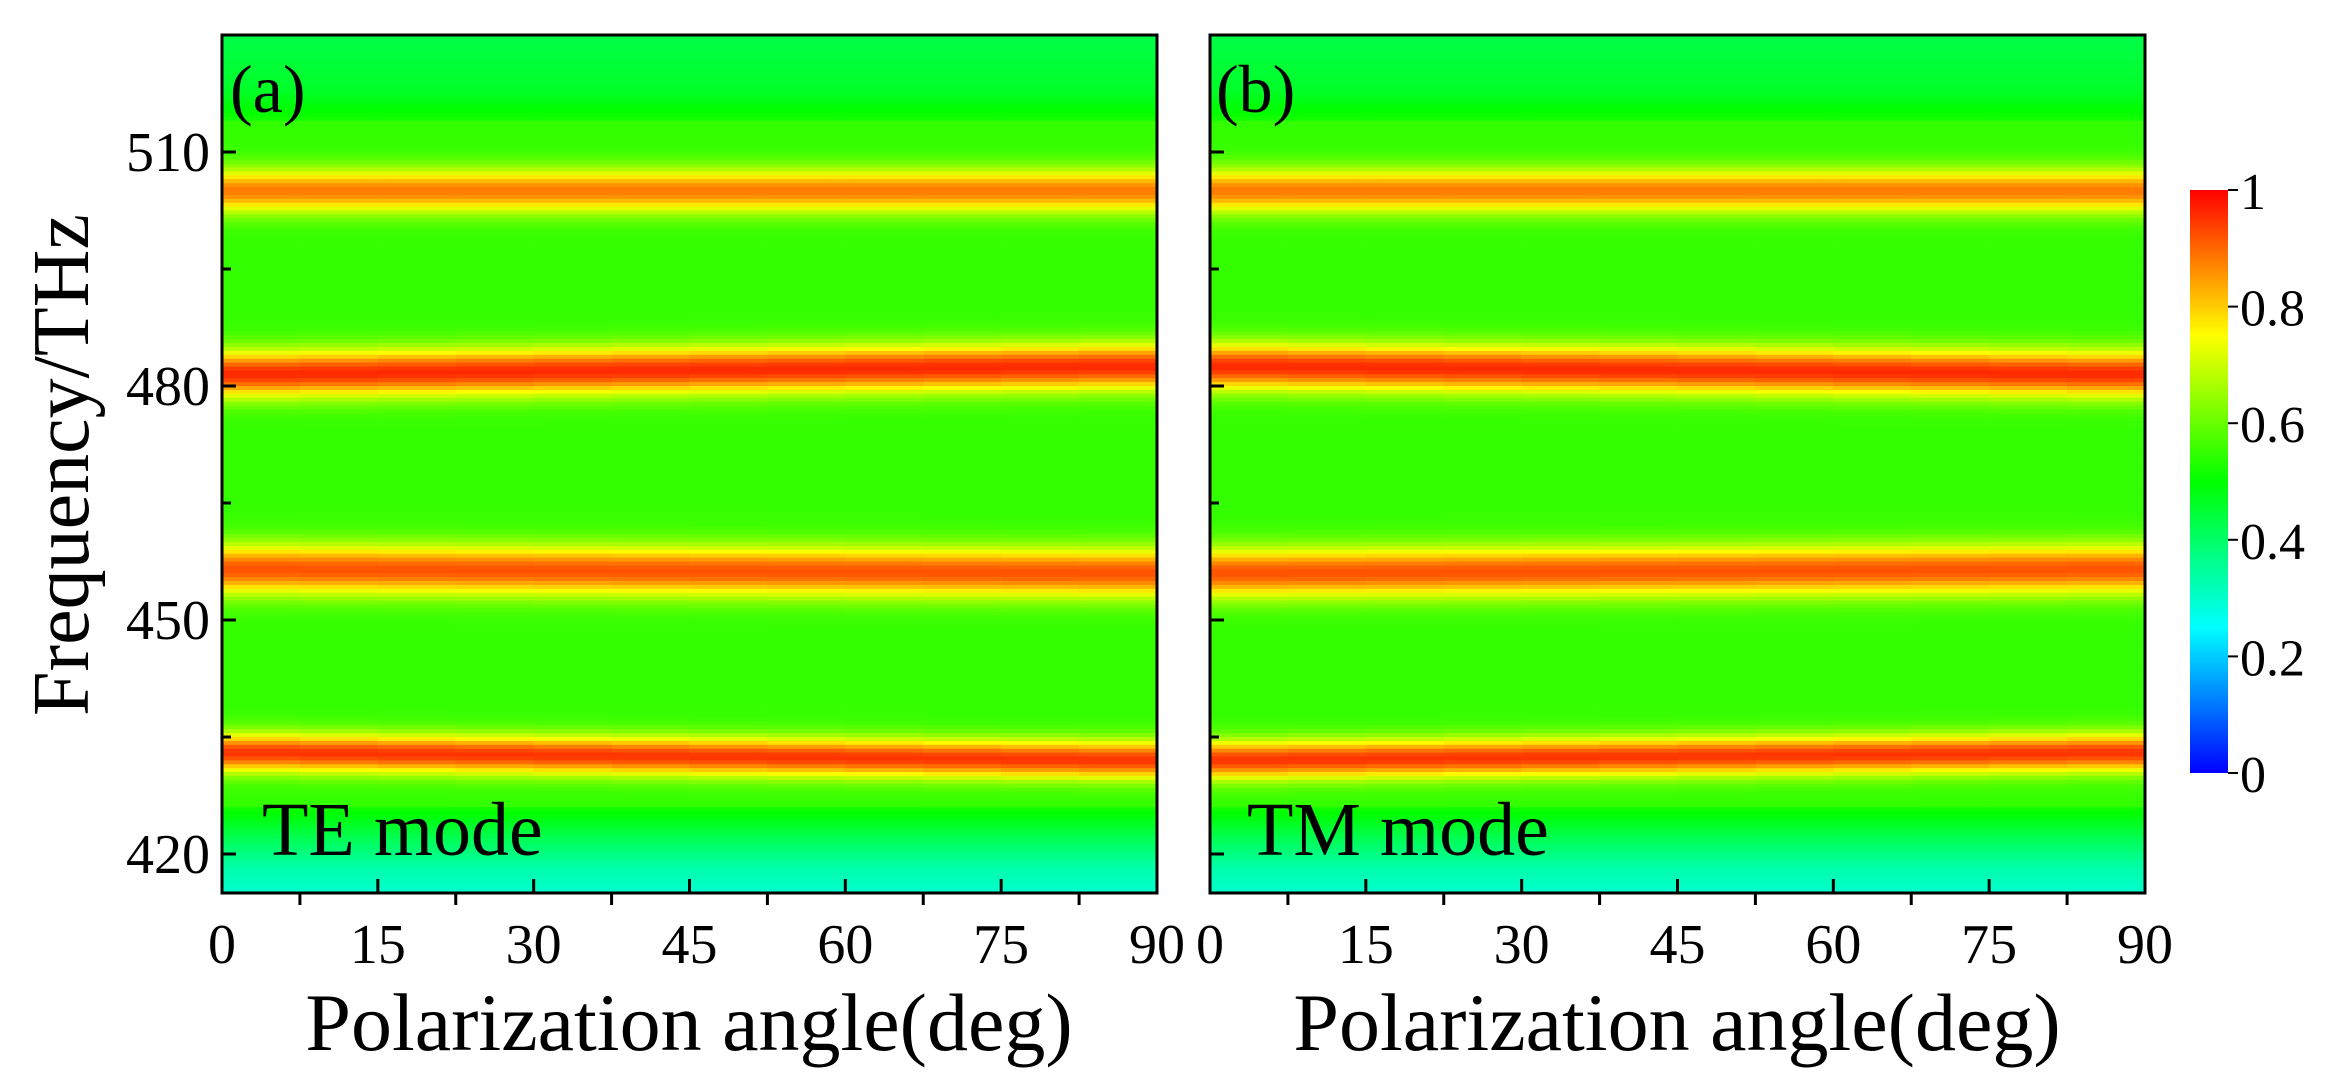 The height and width of the screenshot is (1088, 2342). I want to click on x-axis-label-a: Polarization angle(deg), so click(688, 1022).